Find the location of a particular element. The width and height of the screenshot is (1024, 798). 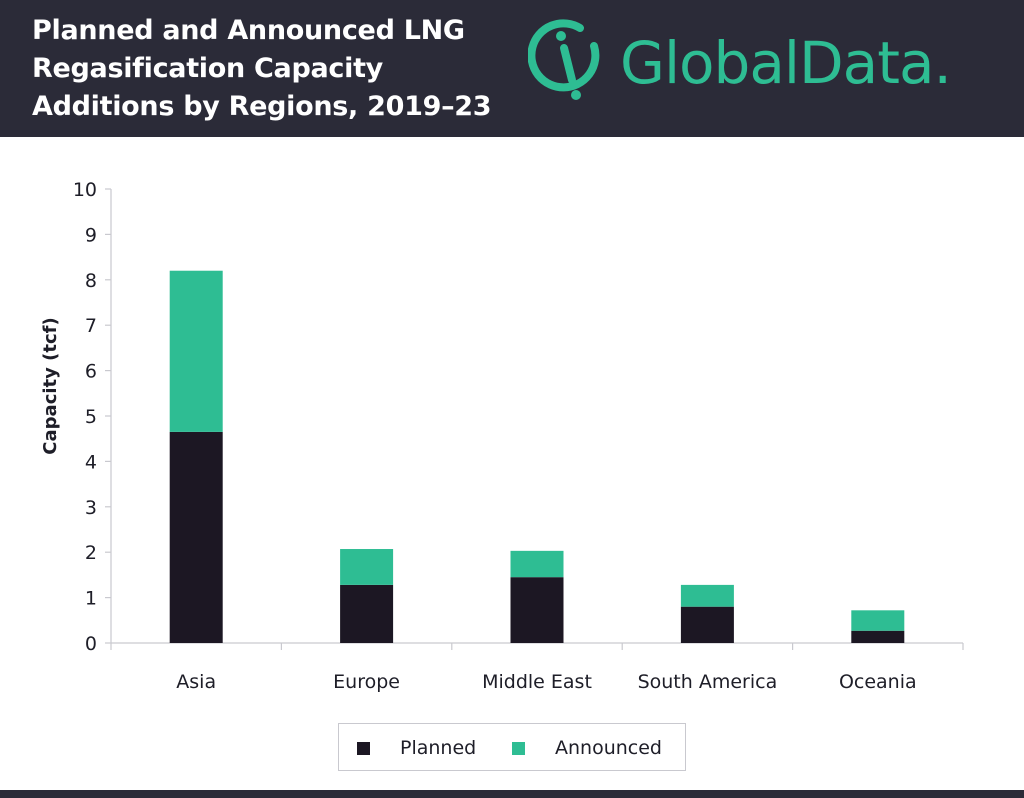

bar-announced-oceania is located at coordinates (878, 620).